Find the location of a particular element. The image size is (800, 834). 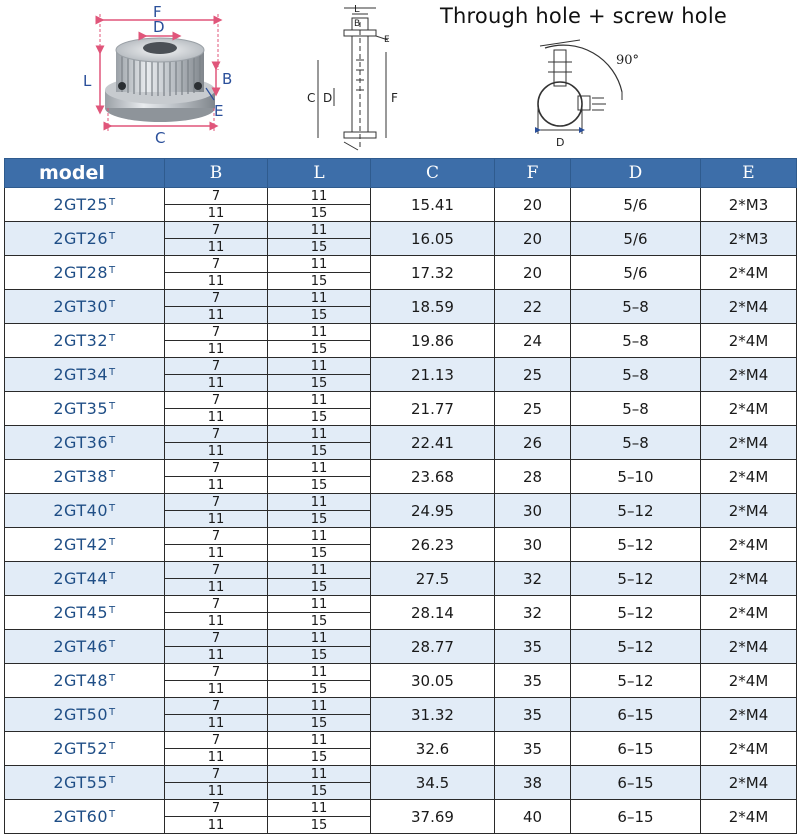

end-label-d: D is located at coordinates (560, 142).